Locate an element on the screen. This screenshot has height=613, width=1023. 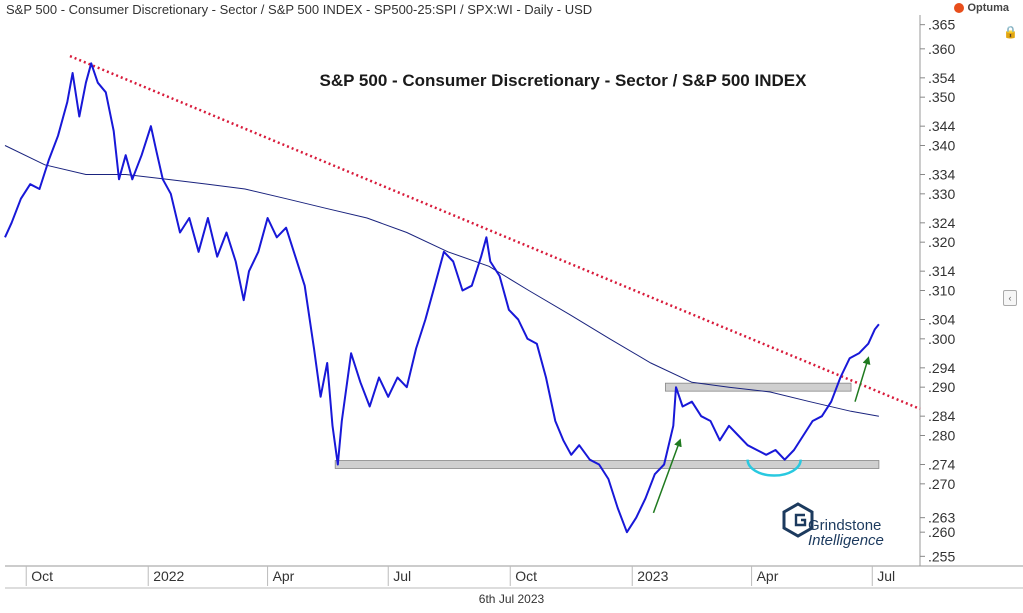
x-tick-label: 2023 is located at coordinates (652, 576).